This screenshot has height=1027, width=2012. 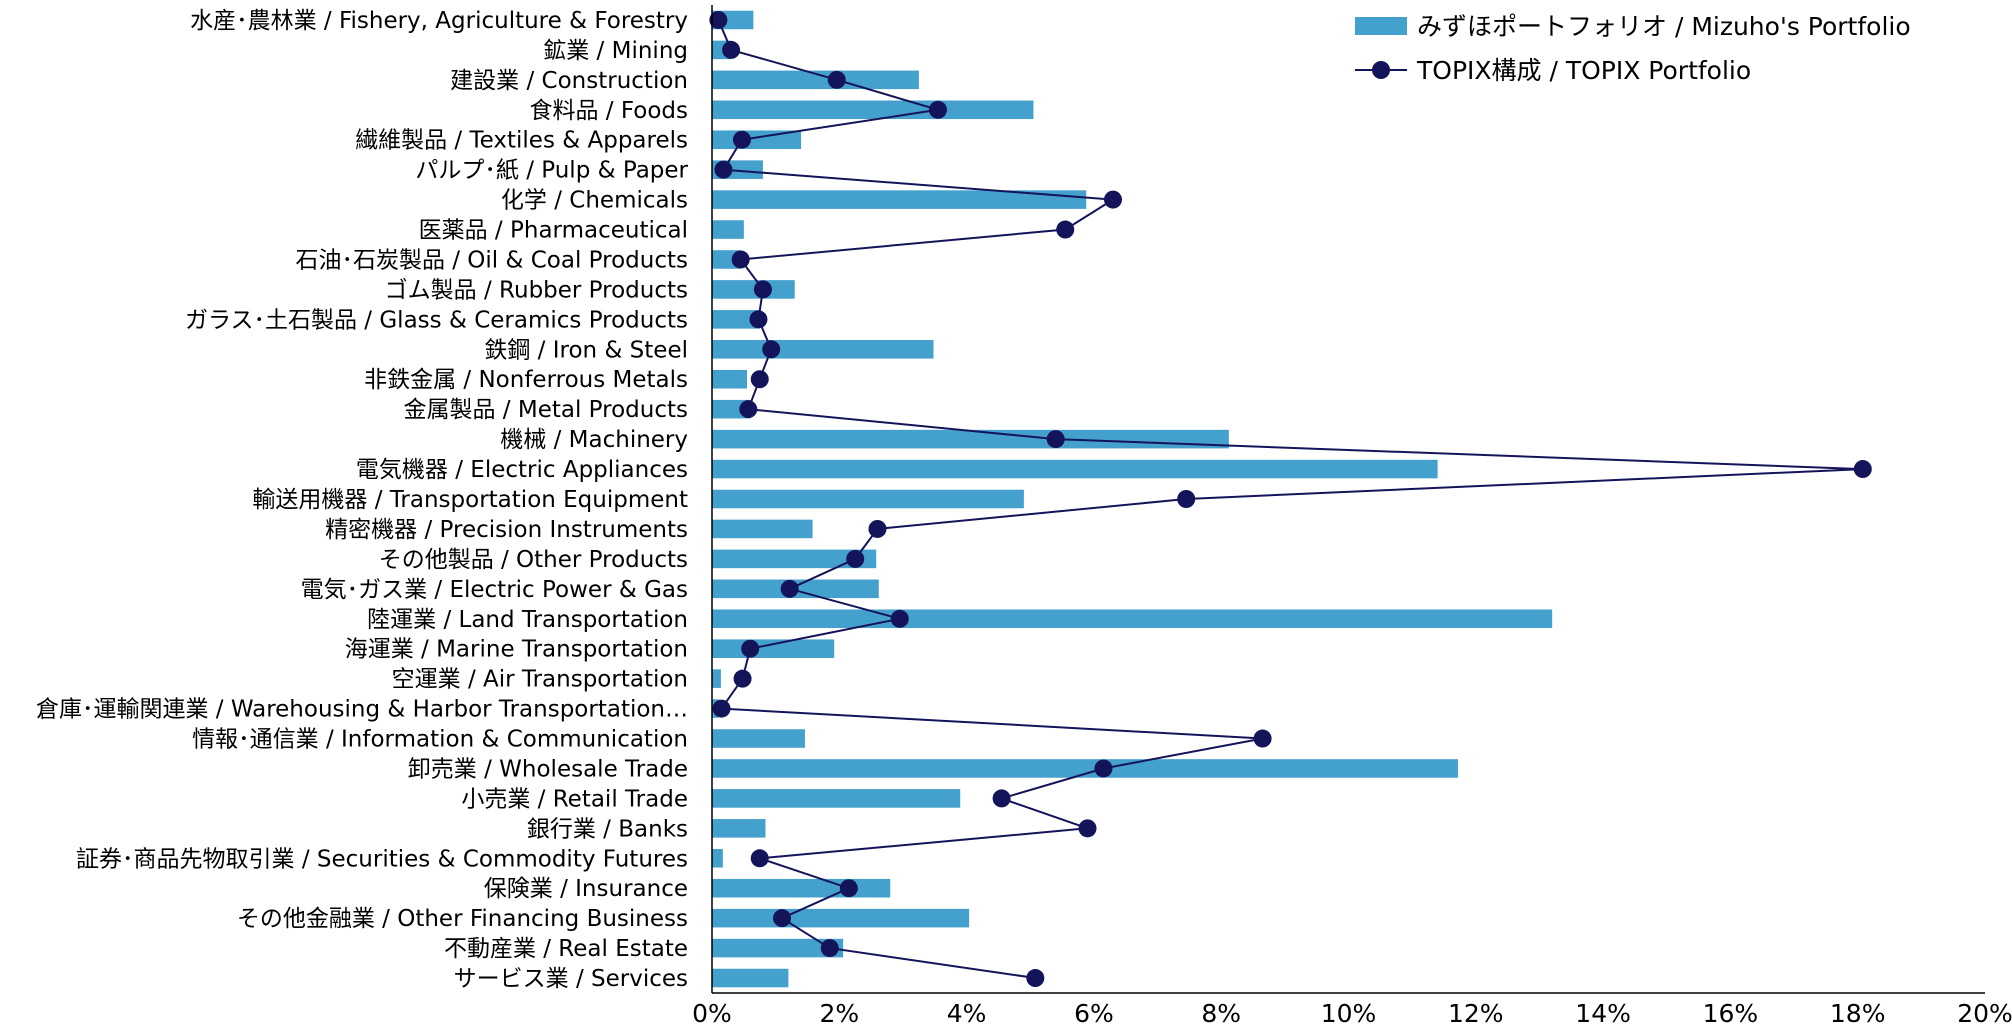 What do you see at coordinates (569, 81) in the screenshot?
I see `category-label: 建設業 / Construction` at bounding box center [569, 81].